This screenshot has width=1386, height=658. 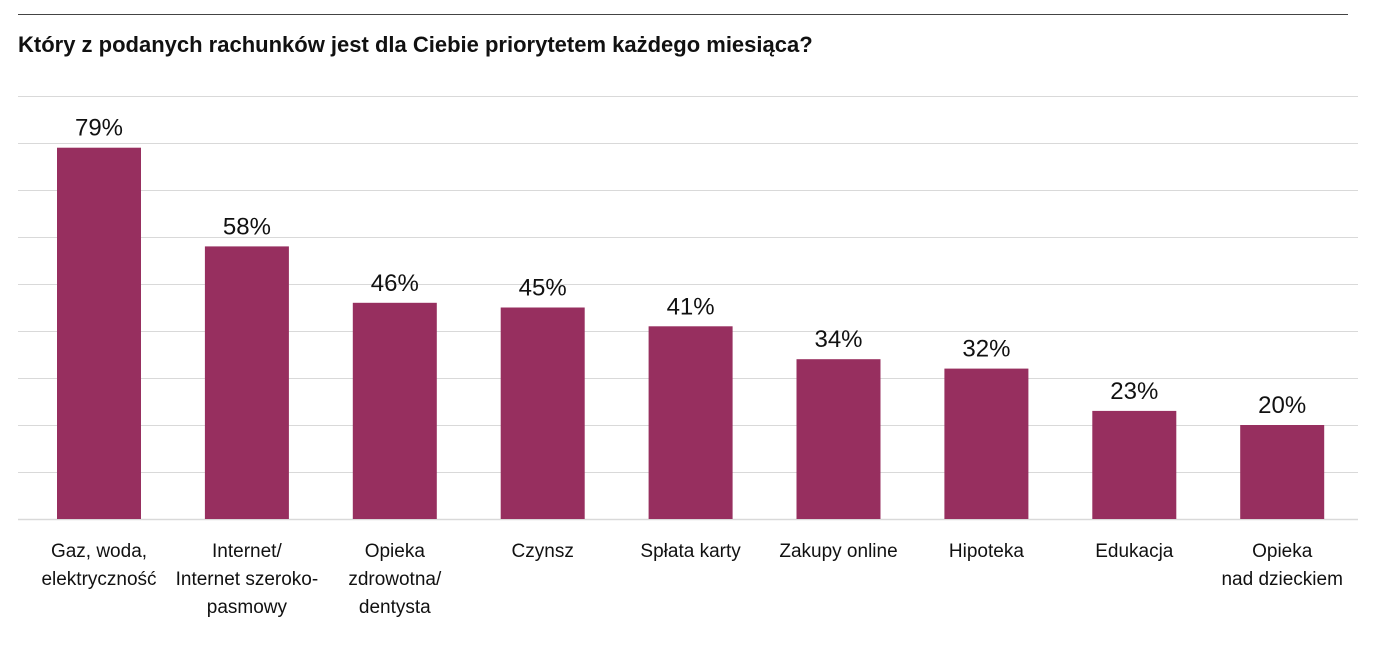 I want to click on data-label: 46%, so click(x=395, y=283).